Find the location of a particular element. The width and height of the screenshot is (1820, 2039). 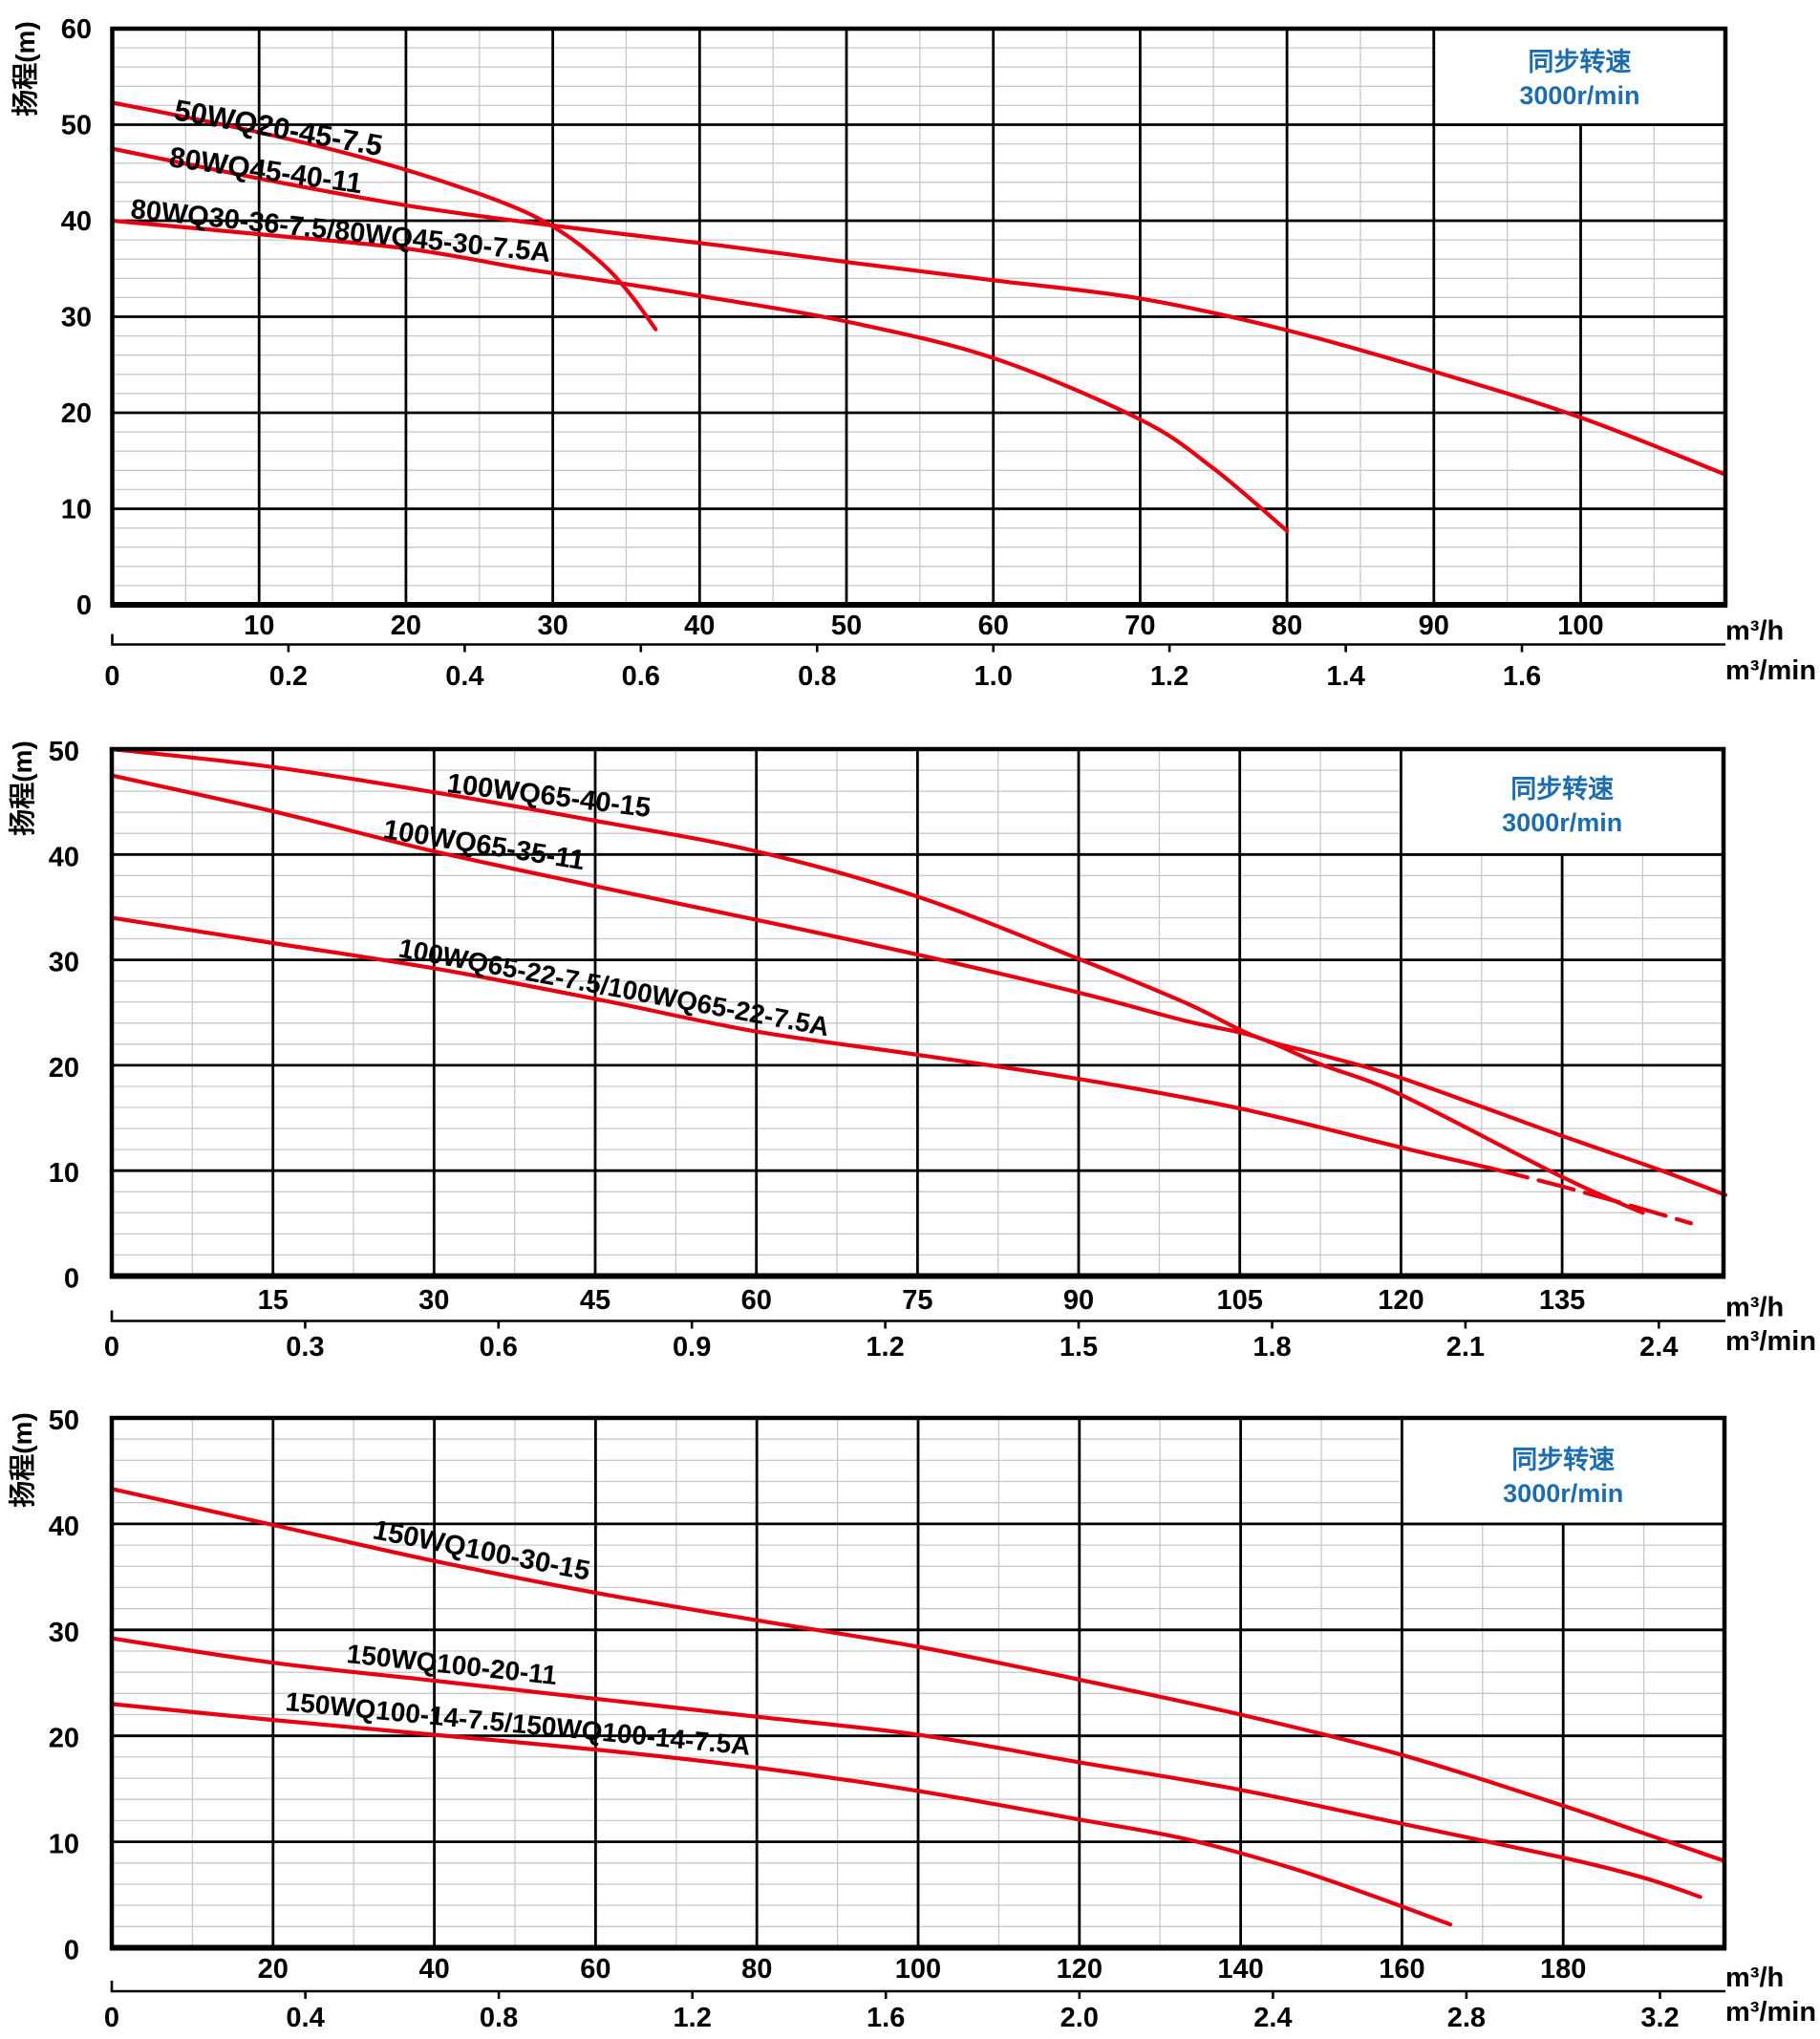

svg-text: 1.4 is located at coordinates (1345, 677).